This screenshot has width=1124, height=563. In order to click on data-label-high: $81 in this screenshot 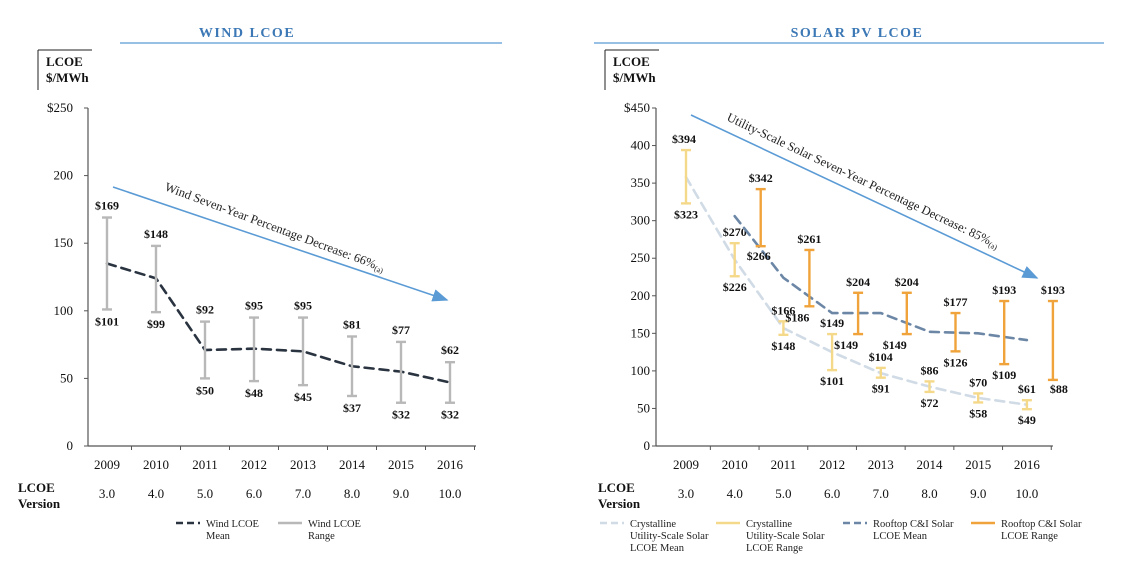, I will do `click(352, 324)`.